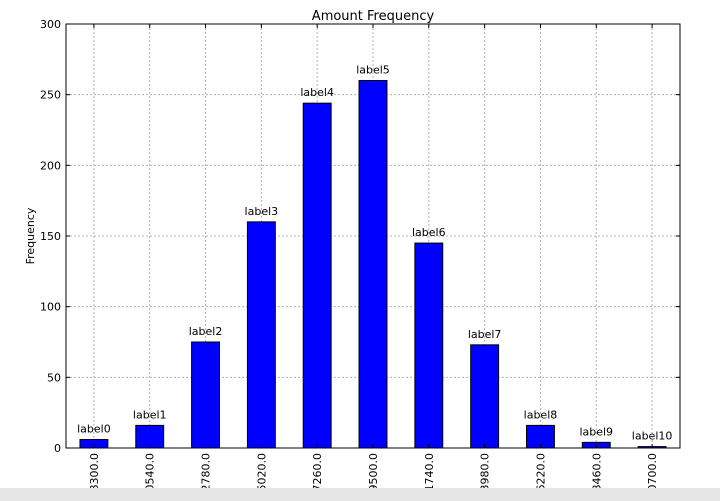 The width and height of the screenshot is (720, 501). Describe the element at coordinates (50, 95) in the screenshot. I see `y-tick-label: 250` at that location.